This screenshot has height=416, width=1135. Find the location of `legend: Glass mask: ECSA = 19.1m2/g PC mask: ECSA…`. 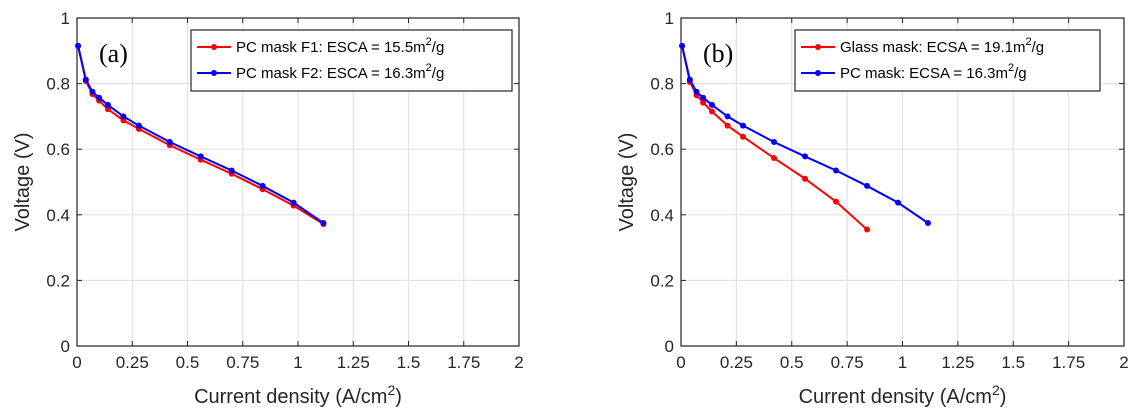

legend: Glass mask: ECSA = 19.1m2/g PC mask: ECSA… is located at coordinates (947, 60).